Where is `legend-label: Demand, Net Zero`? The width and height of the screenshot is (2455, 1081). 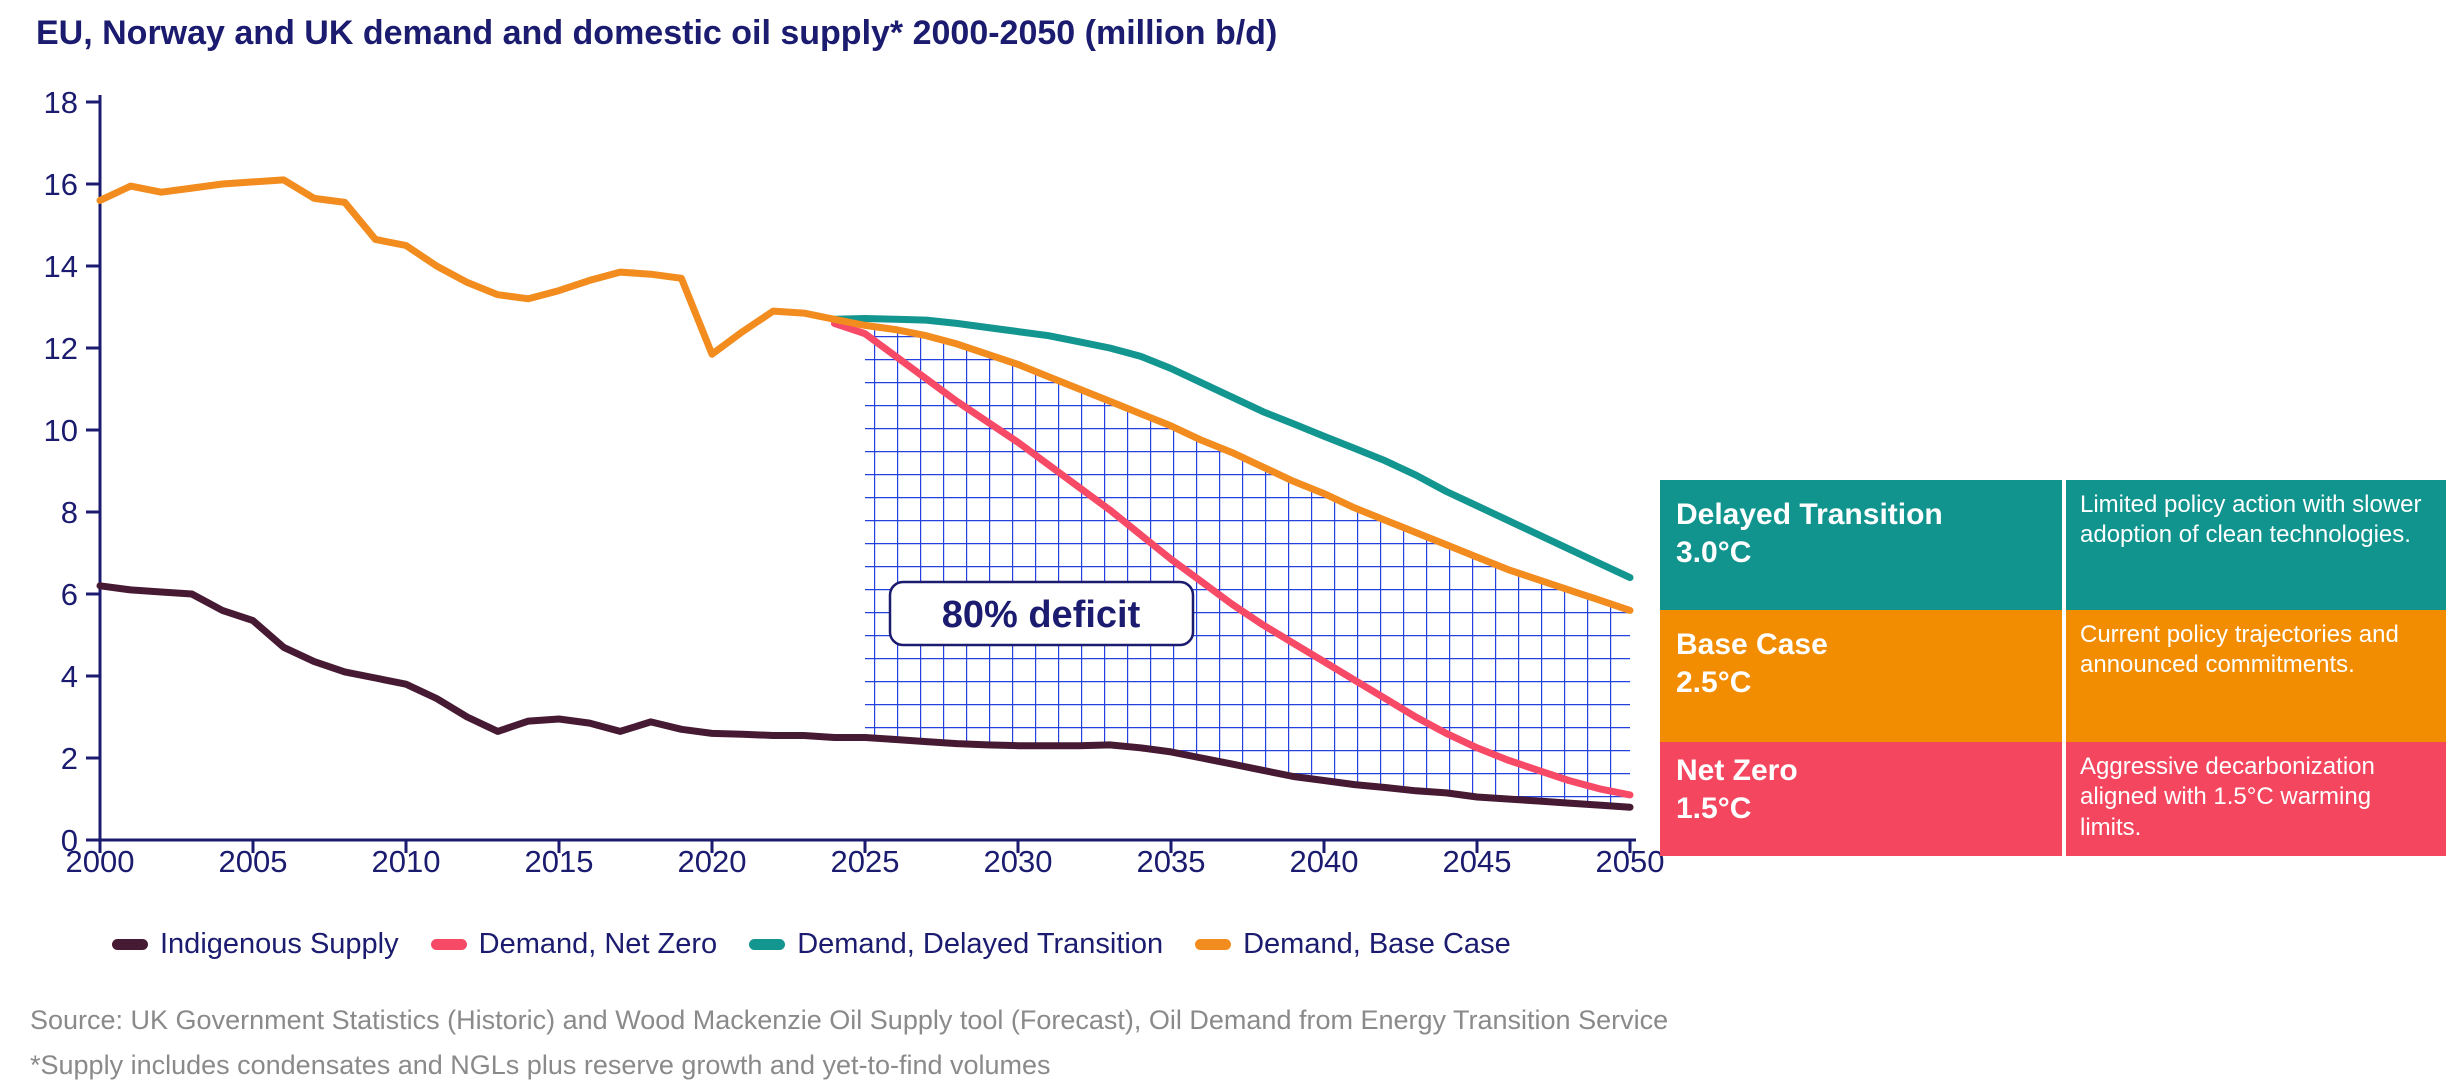 legend-label: Demand, Net Zero is located at coordinates (598, 944).